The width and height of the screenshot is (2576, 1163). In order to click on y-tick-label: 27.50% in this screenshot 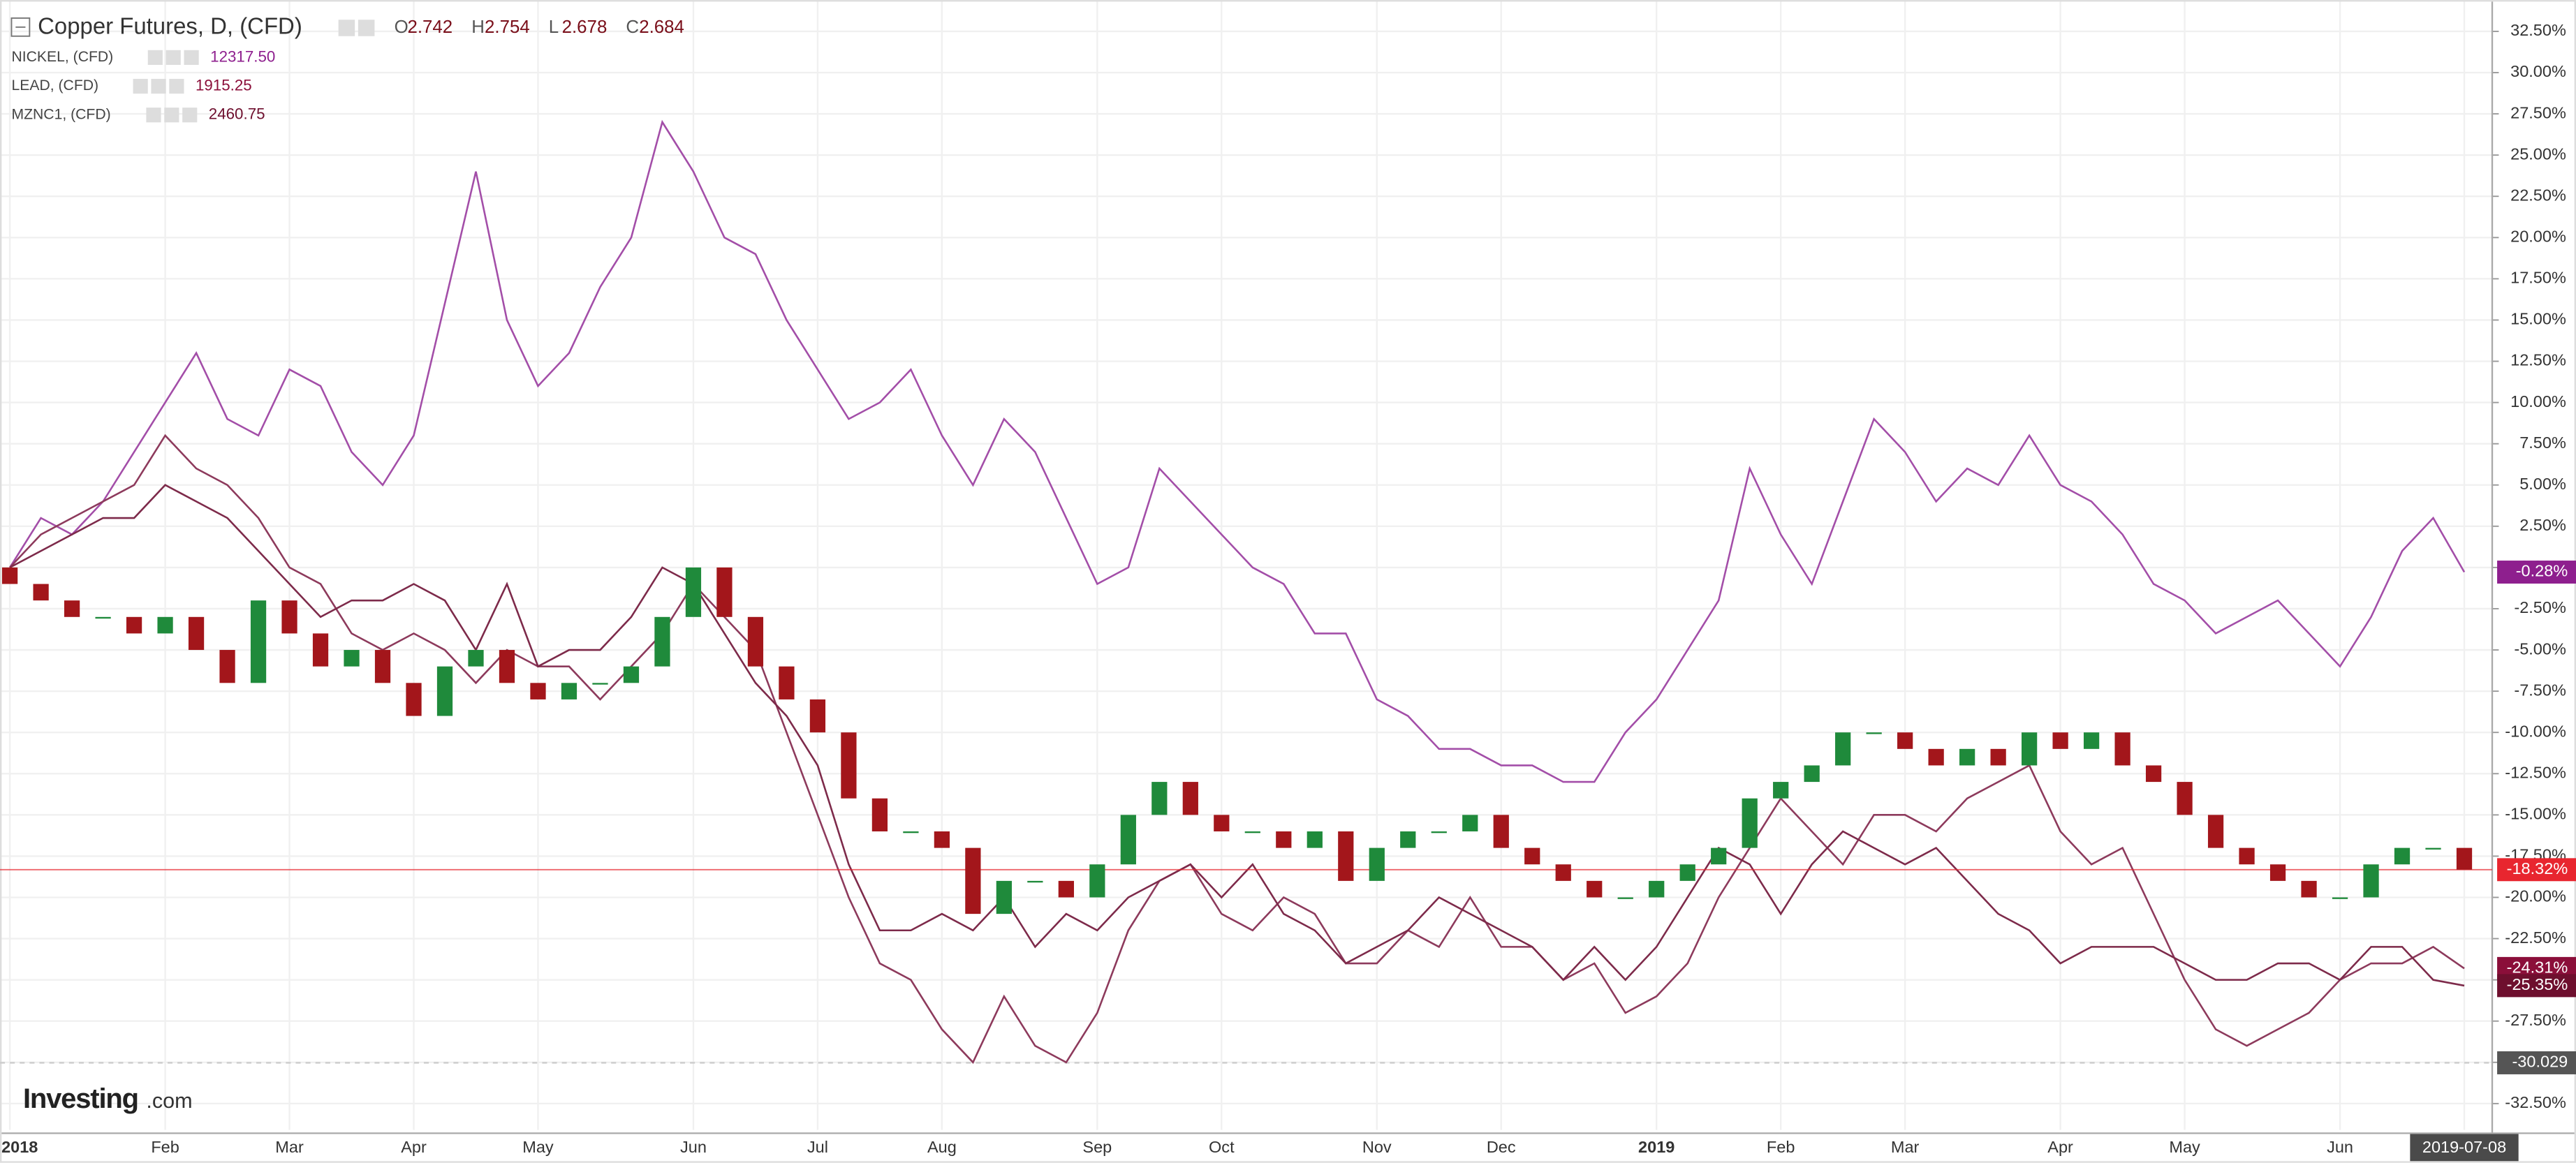, I will do `click(2538, 112)`.